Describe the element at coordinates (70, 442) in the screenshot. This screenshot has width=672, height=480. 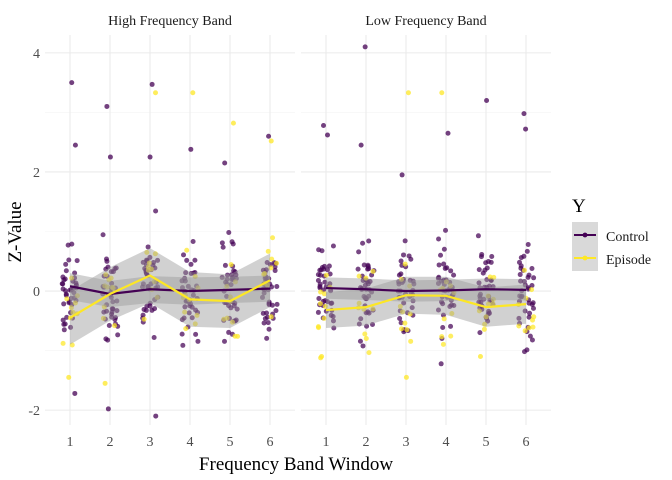
I see `x-tick-label: 1` at that location.